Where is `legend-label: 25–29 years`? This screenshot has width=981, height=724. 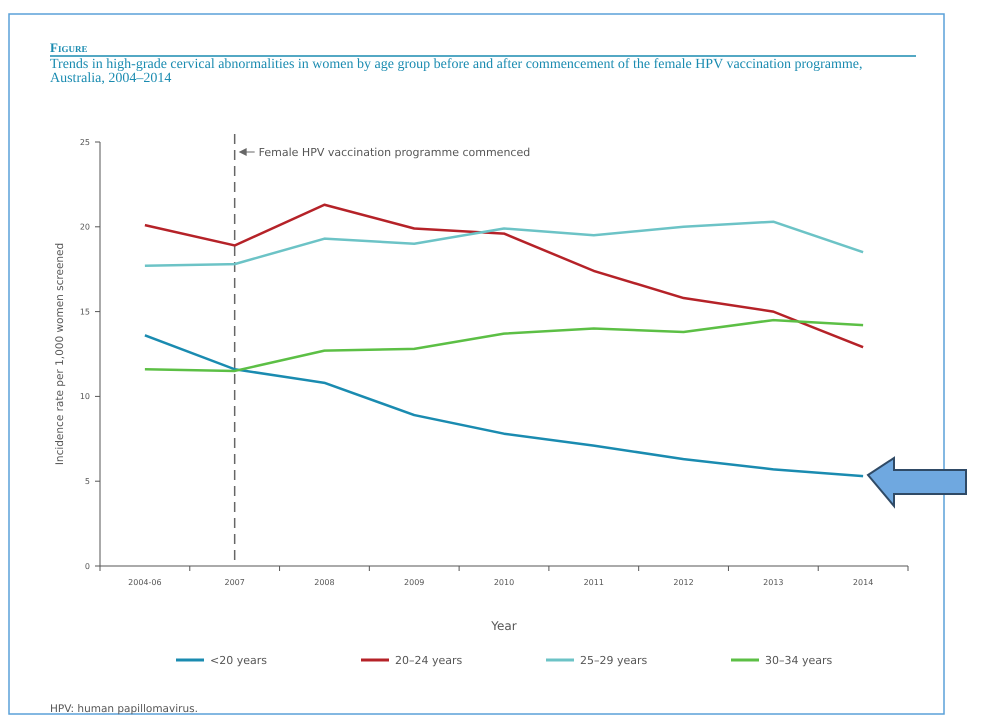 legend-label: 25–29 years is located at coordinates (614, 660).